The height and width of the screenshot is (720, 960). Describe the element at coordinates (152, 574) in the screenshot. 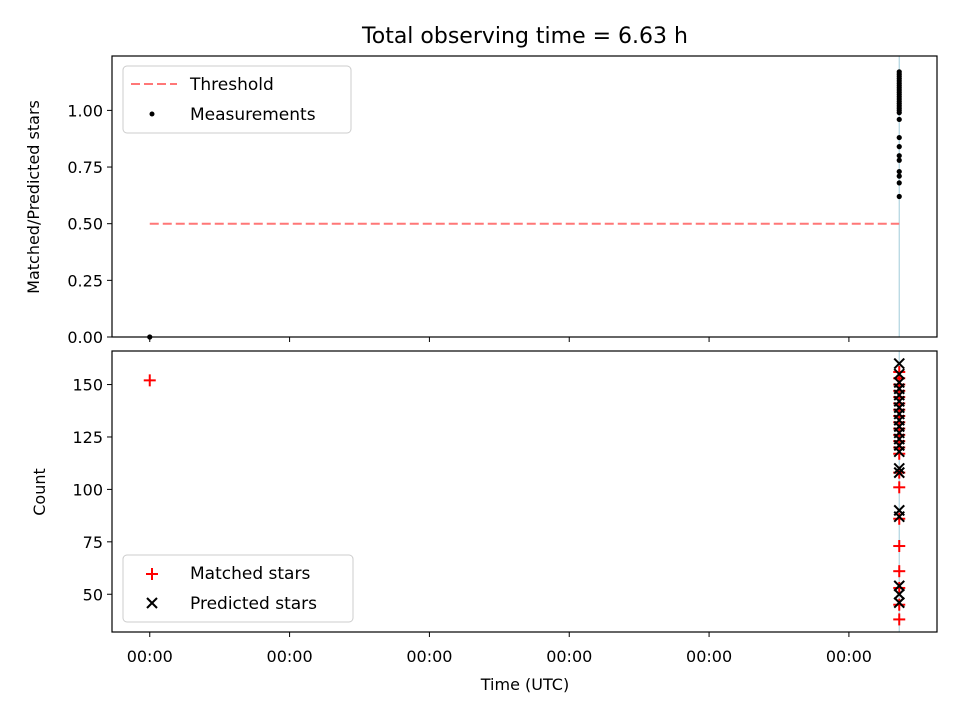

I see `legend-matched-swatch` at that location.